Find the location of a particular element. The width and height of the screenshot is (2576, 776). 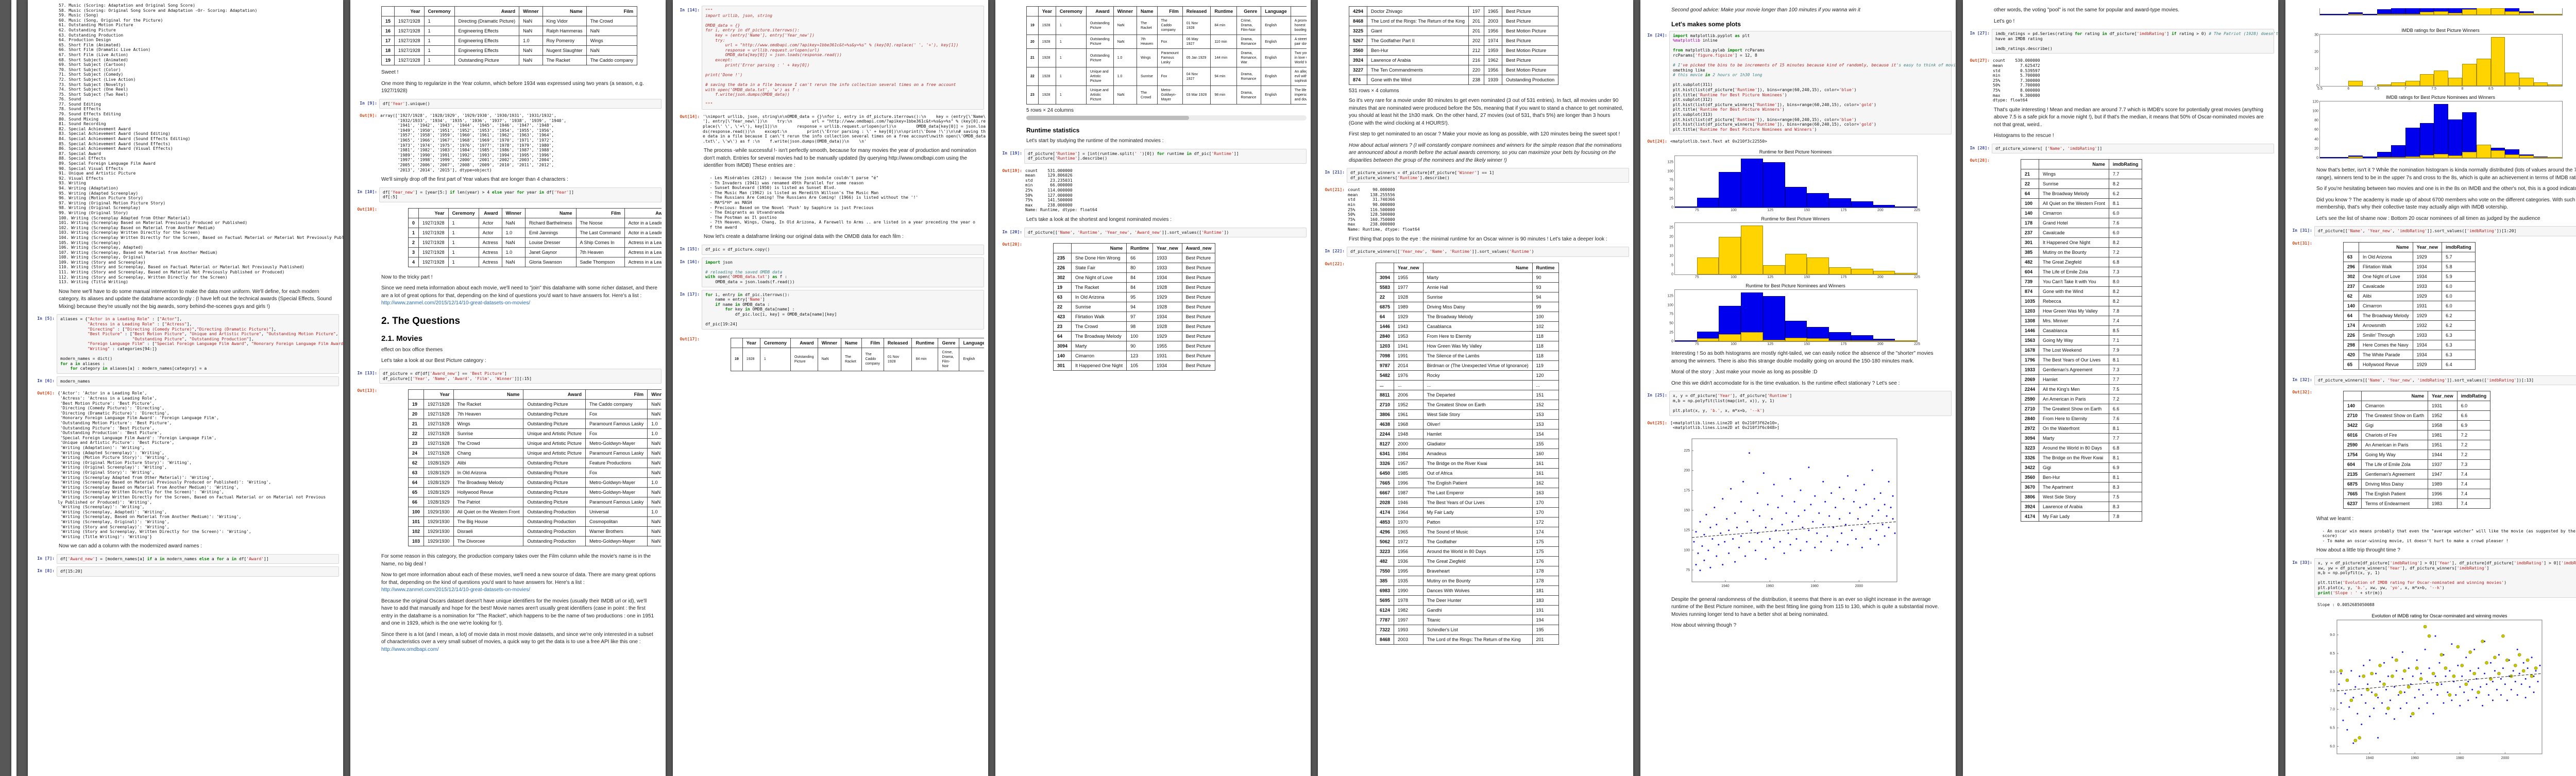

table-cell: The Broadway Melody is located at coordinates (1477, 316).